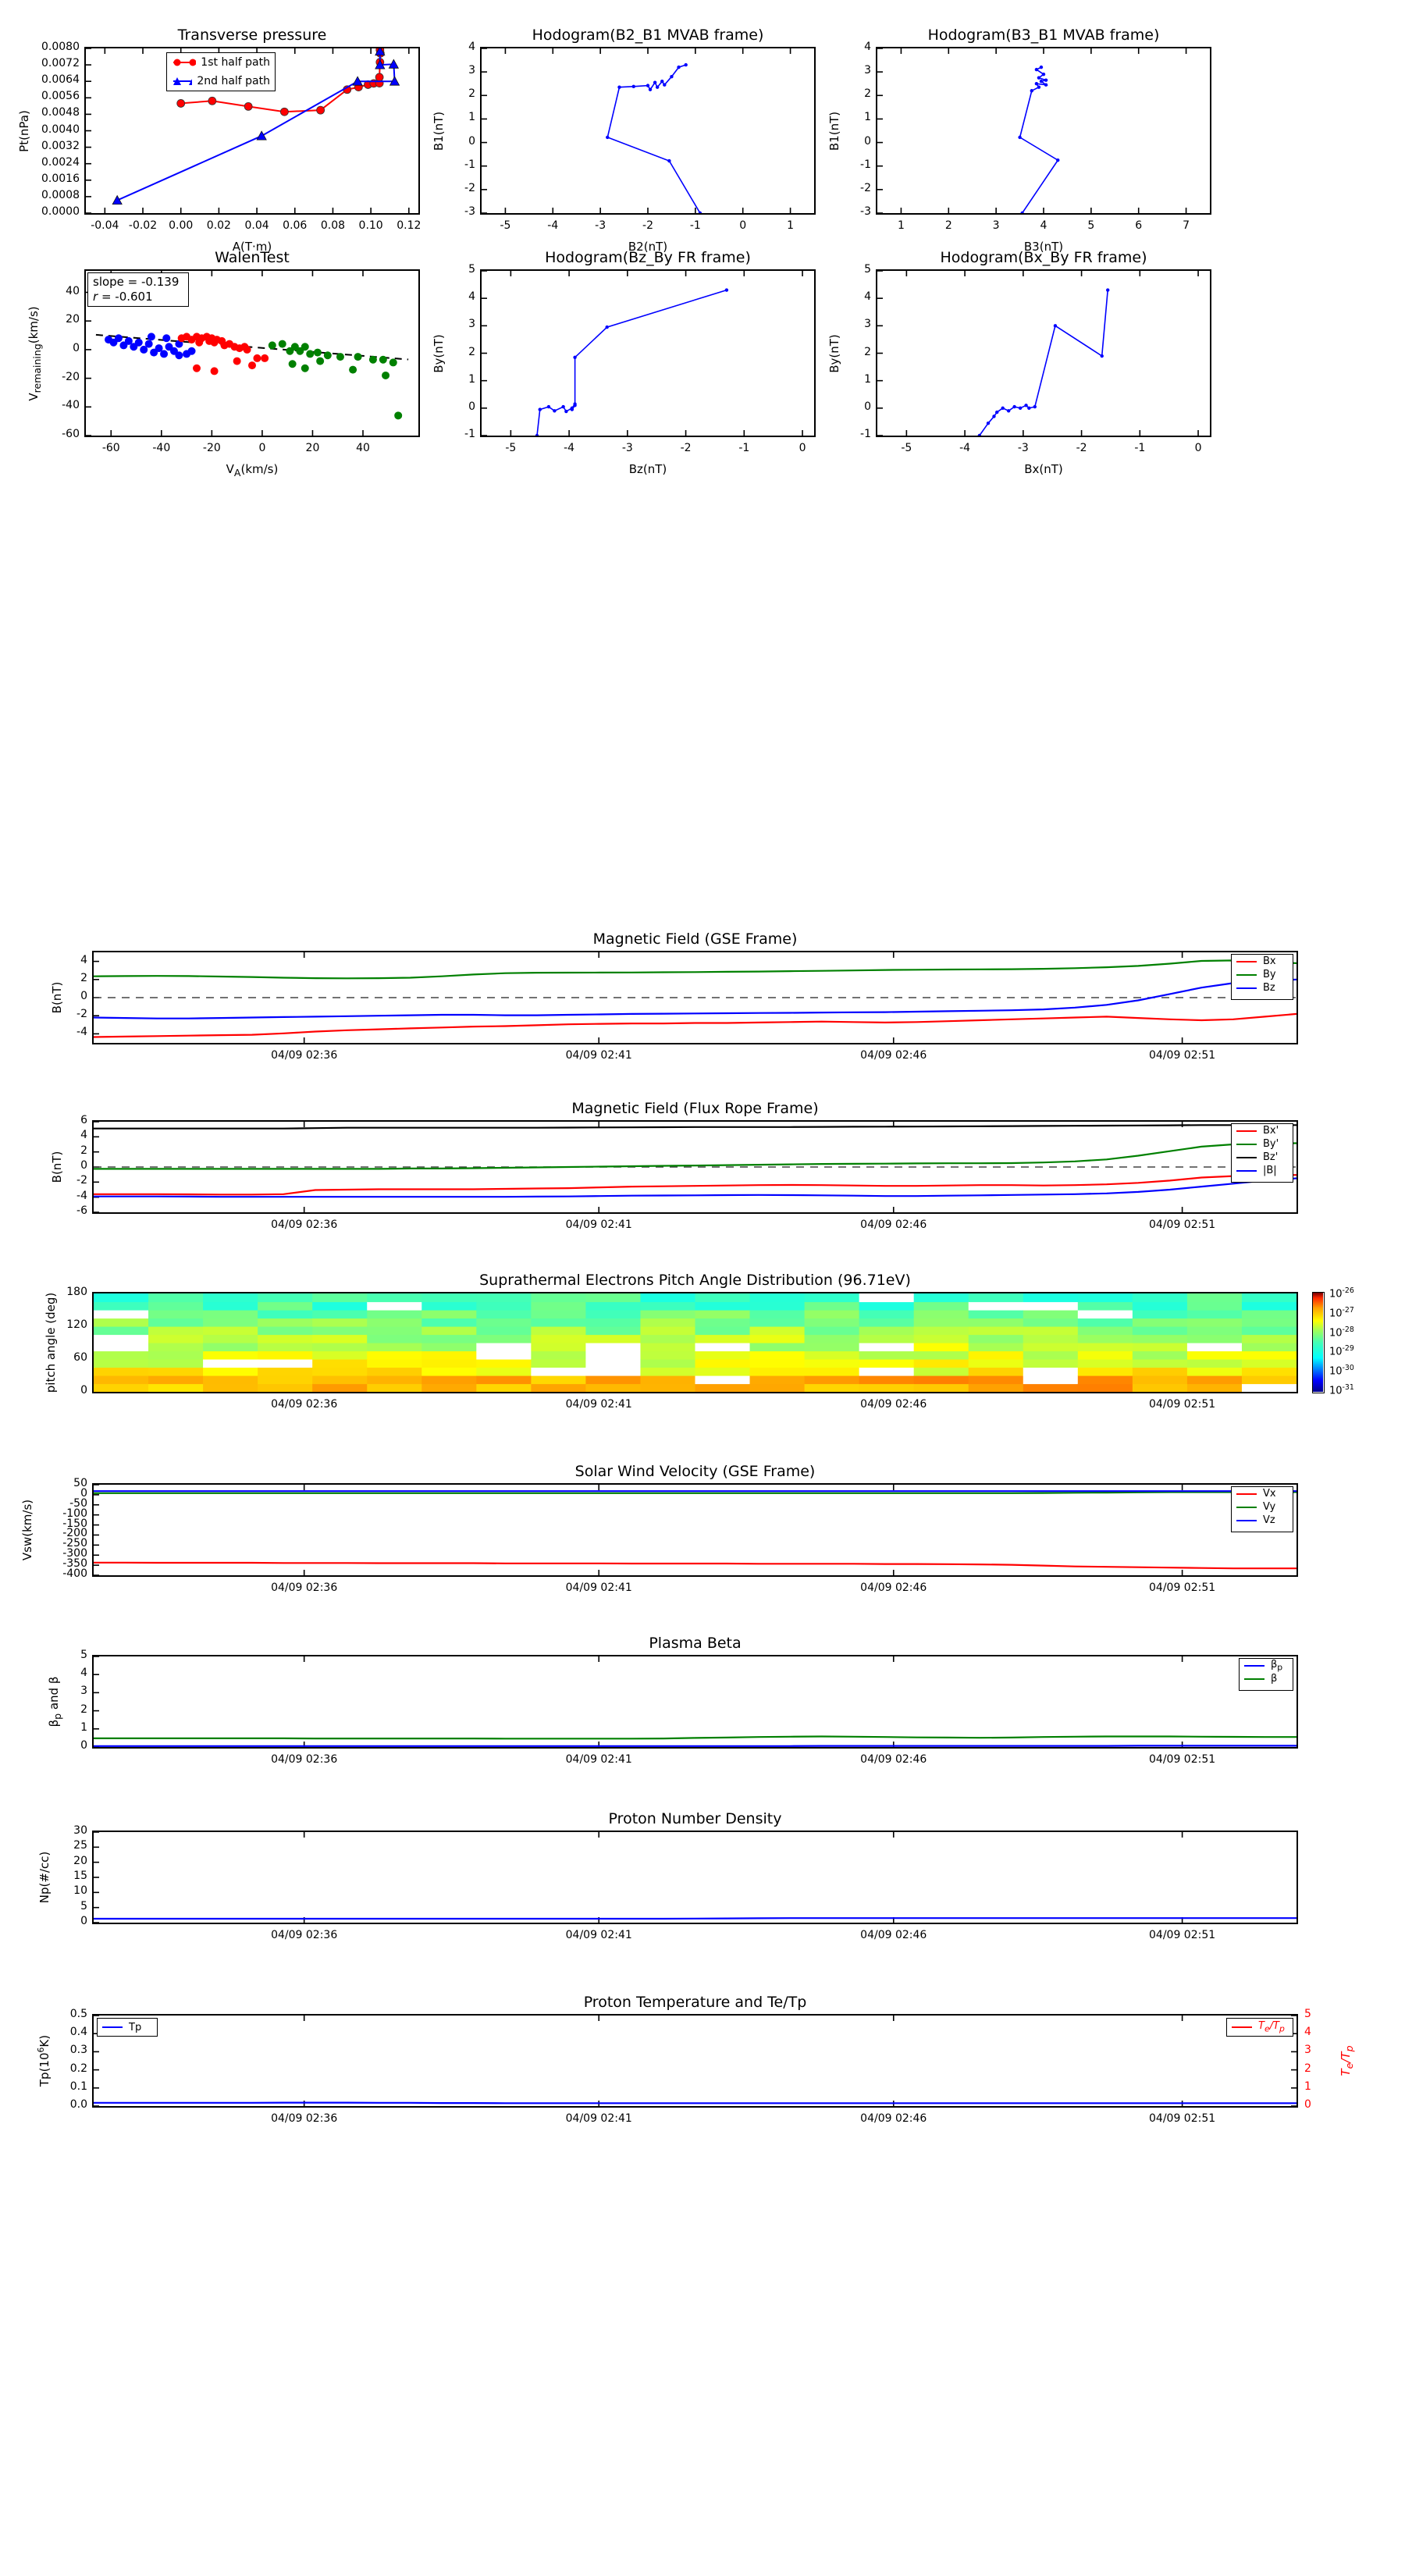 The width and height of the screenshot is (1405, 2576). Describe the element at coordinates (948, 225) in the screenshot. I see `hodogram-b3-b1-xtick-1: 2` at that location.